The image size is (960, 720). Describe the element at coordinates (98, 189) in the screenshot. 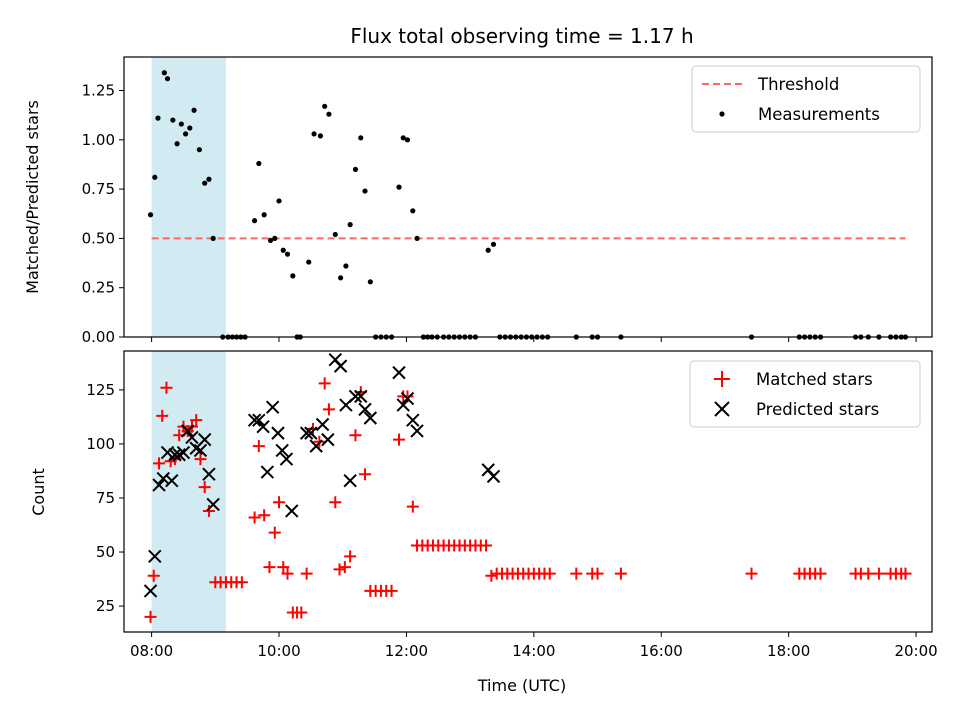

I see `y-tick-label: 0.75` at that location.